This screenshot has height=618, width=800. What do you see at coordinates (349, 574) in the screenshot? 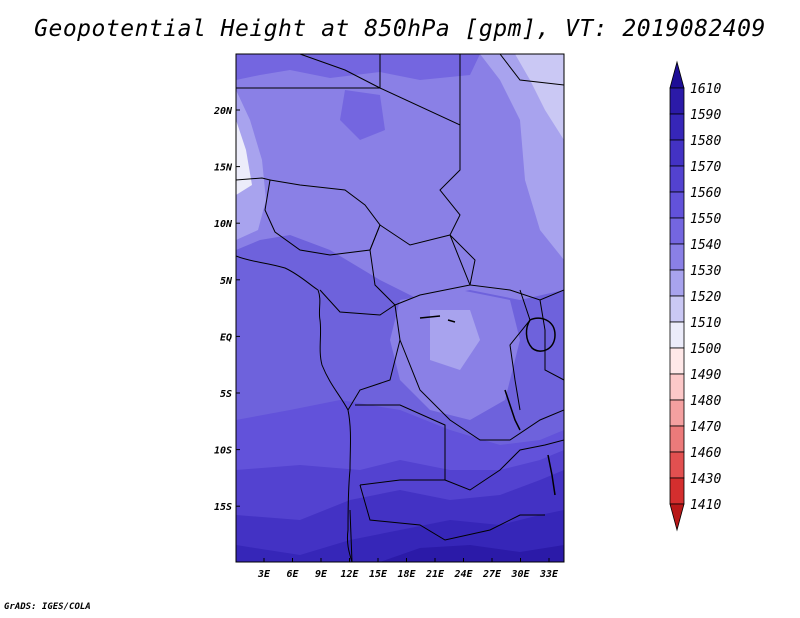
I see `lon-label: 12E` at bounding box center [349, 574].